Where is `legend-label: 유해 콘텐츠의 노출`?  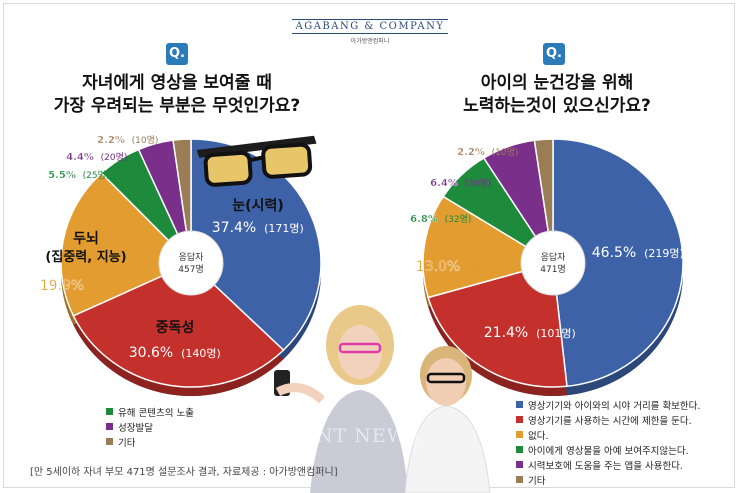
legend-label: 유해 콘텐츠의 노출 is located at coordinates (156, 413).